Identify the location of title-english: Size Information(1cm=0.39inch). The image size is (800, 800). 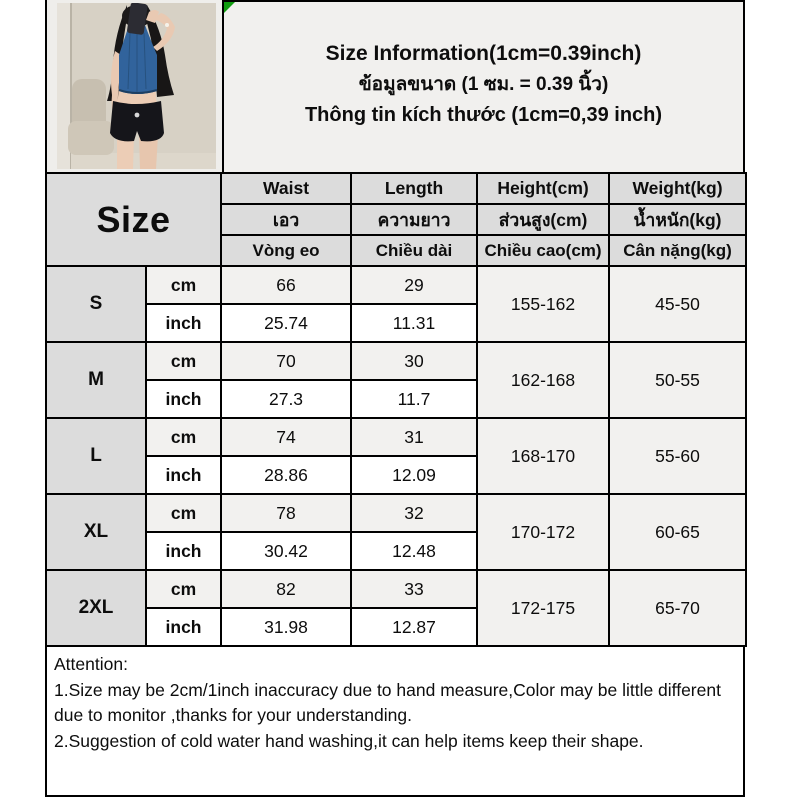
(483, 53).